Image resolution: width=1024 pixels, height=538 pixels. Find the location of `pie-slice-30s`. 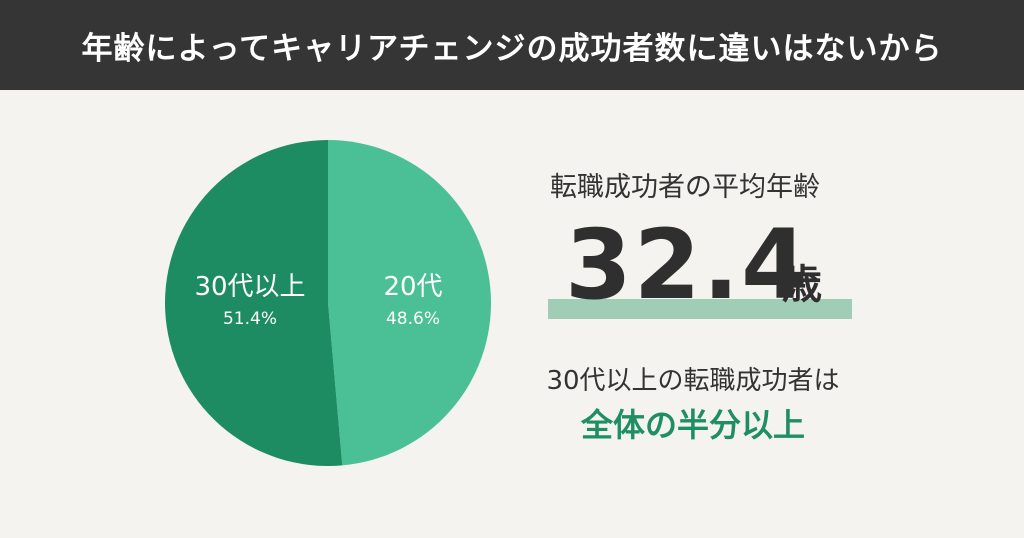

pie-slice-30s is located at coordinates (254, 303).